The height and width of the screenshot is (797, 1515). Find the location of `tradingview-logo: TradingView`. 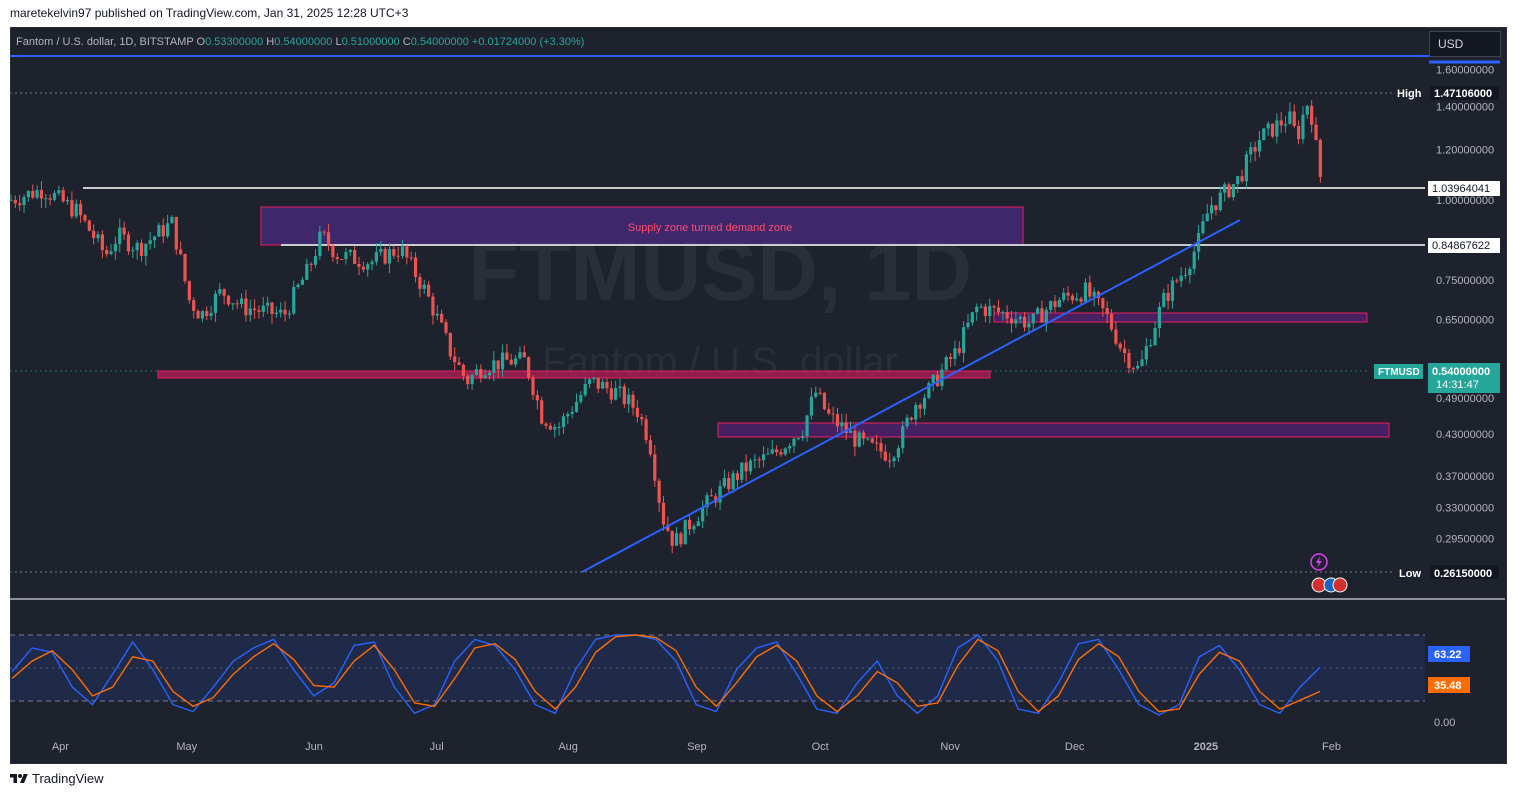

tradingview-logo: TradingView is located at coordinates (57, 778).